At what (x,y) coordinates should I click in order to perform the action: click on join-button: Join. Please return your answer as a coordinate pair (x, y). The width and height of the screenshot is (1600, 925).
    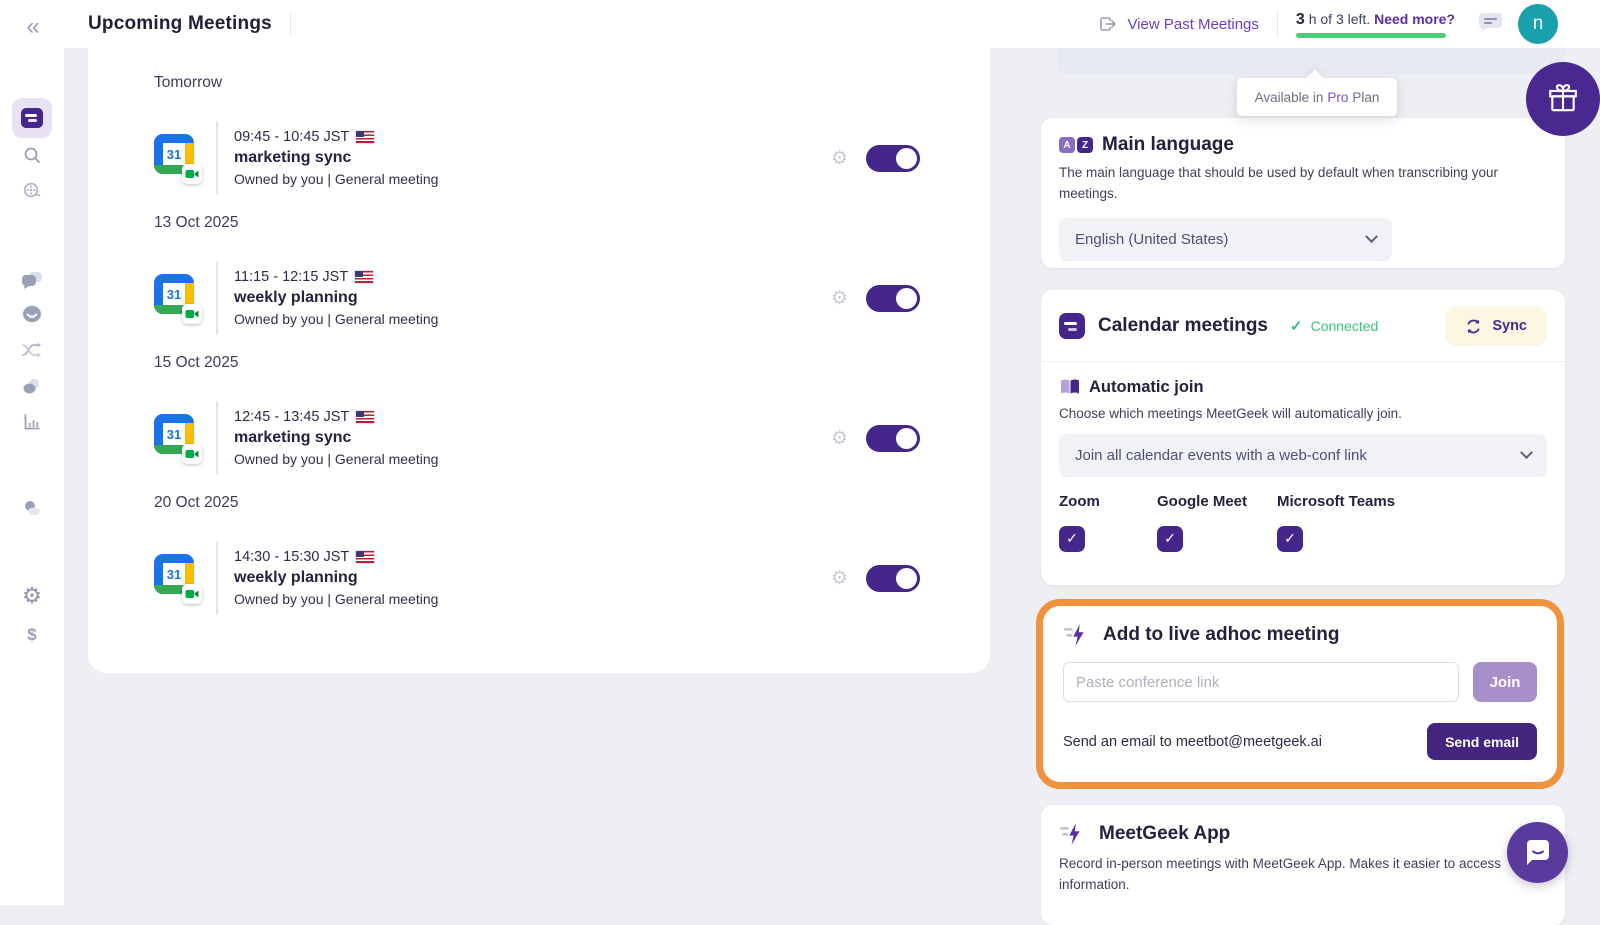
    Looking at the image, I should click on (1505, 682).